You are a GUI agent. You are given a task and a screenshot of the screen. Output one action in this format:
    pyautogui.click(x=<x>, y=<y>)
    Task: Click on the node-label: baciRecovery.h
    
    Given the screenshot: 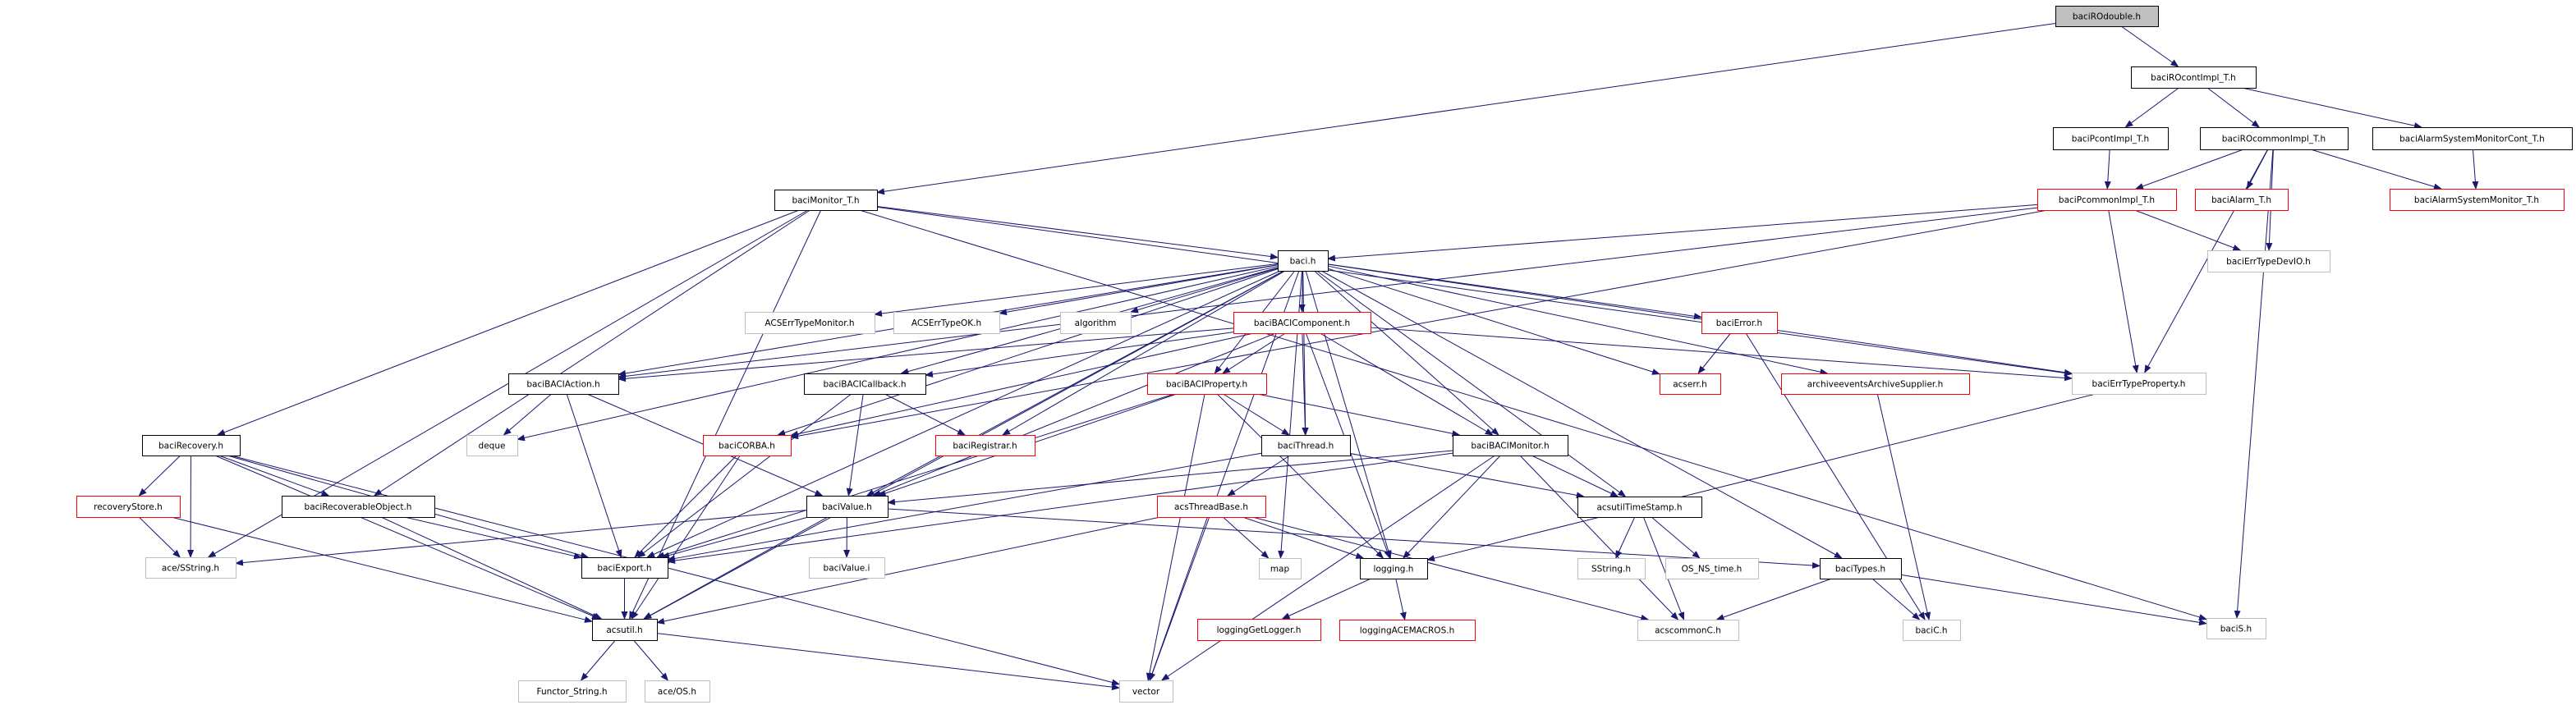 What is the action you would take?
    pyautogui.click(x=190, y=447)
    